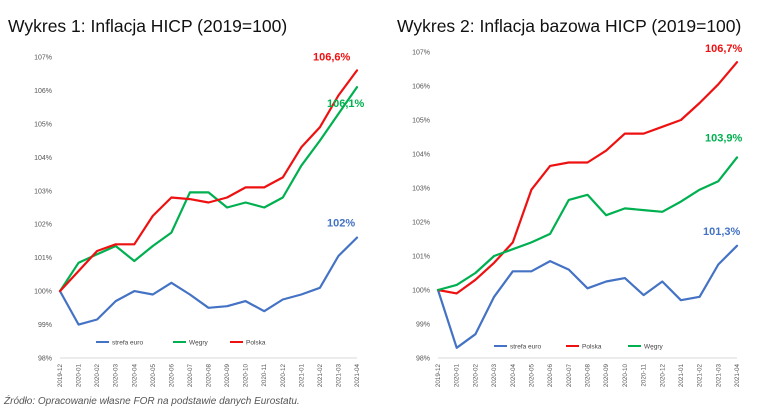 Image resolution: width=767 pixels, height=407 pixels. Describe the element at coordinates (45, 325) in the screenshot. I see `chart1-ytick-label: 99%` at that location.